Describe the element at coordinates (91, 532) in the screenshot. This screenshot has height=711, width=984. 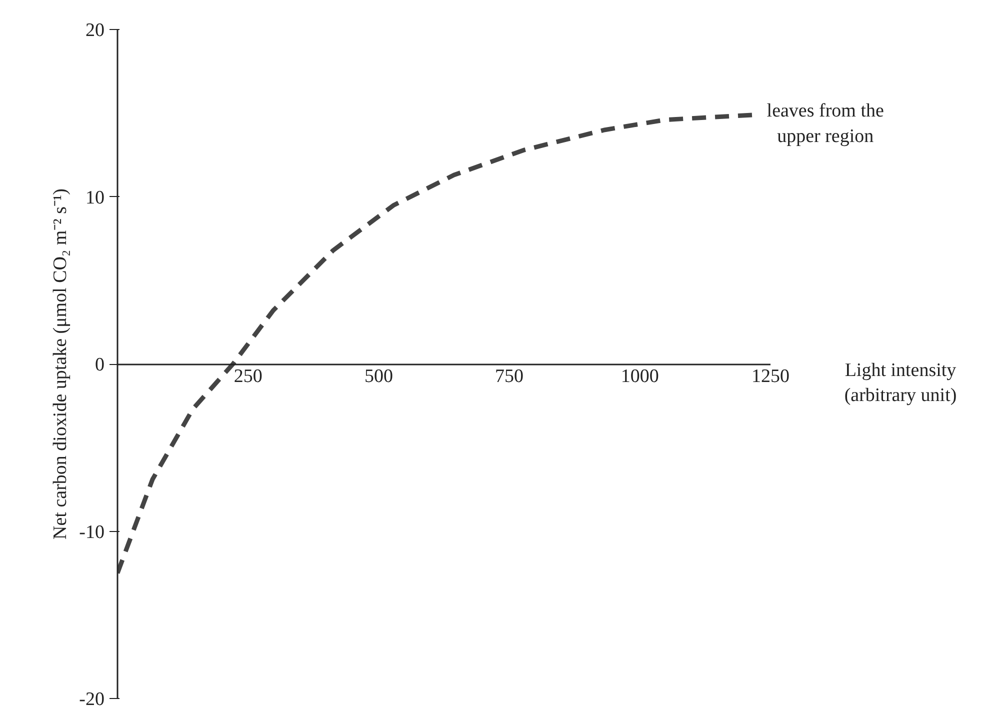
I see `y-tick-label: -10` at that location.